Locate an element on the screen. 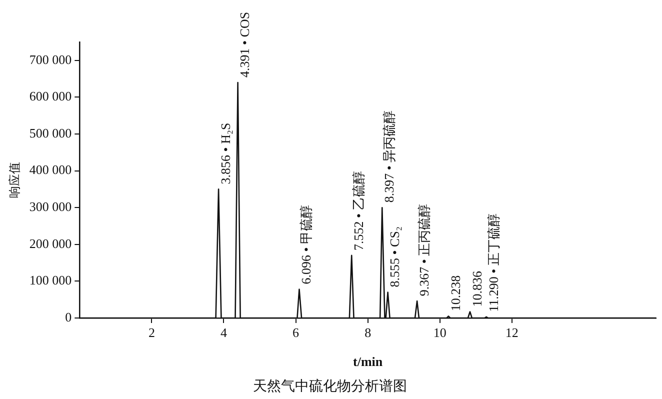 This screenshot has height=399, width=662. x-tick-label: 2 is located at coordinates (151, 332).